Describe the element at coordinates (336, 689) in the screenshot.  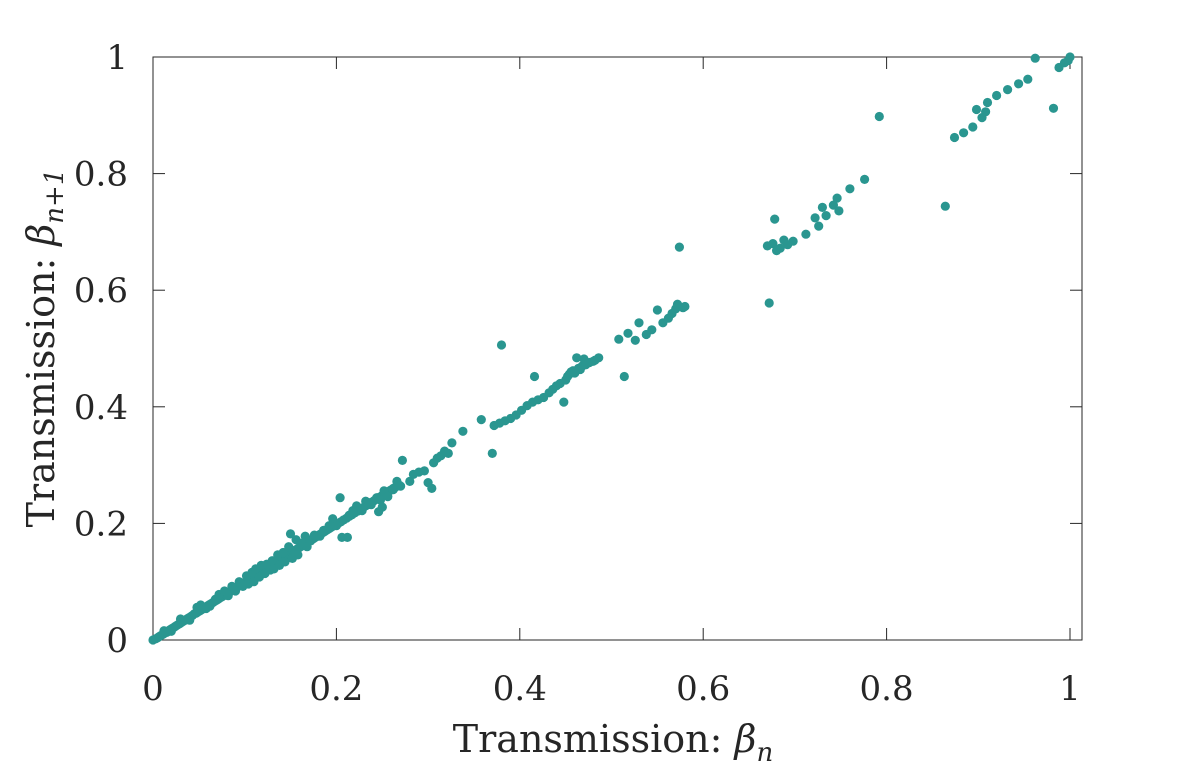
I see `x-tick-label: 0.2` at that location.